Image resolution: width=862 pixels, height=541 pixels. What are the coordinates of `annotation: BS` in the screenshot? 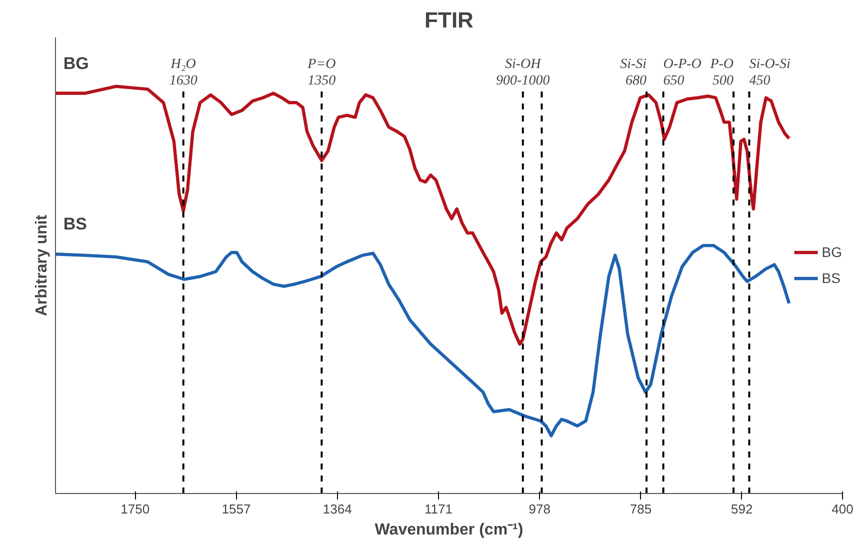 It's located at (75, 224).